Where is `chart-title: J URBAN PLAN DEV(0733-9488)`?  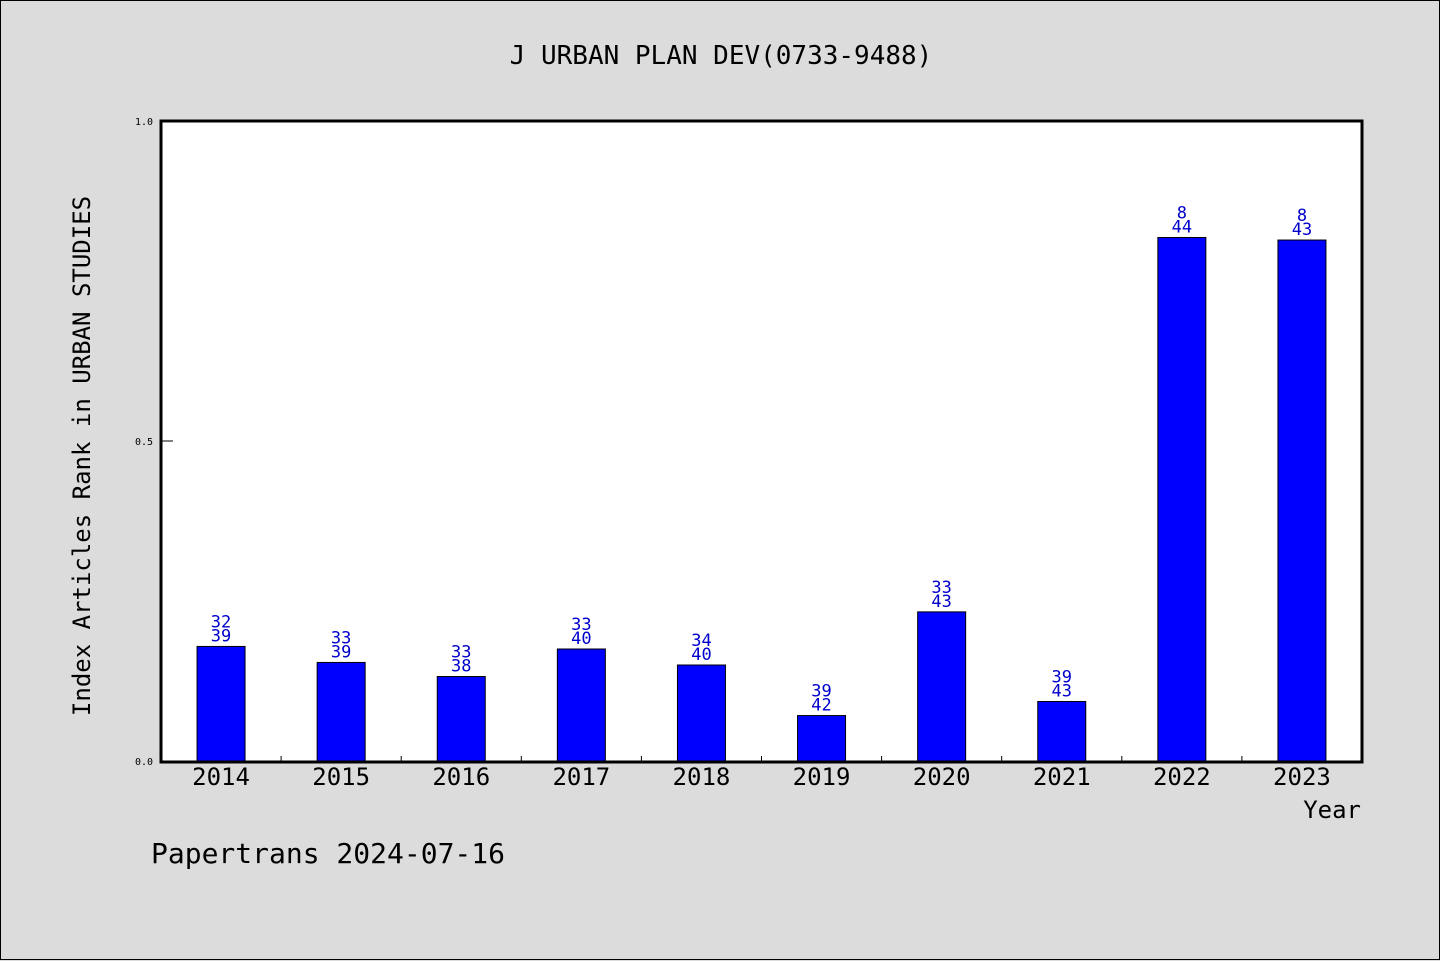 chart-title: J URBAN PLAN DEV(0733-9488) is located at coordinates (721, 56).